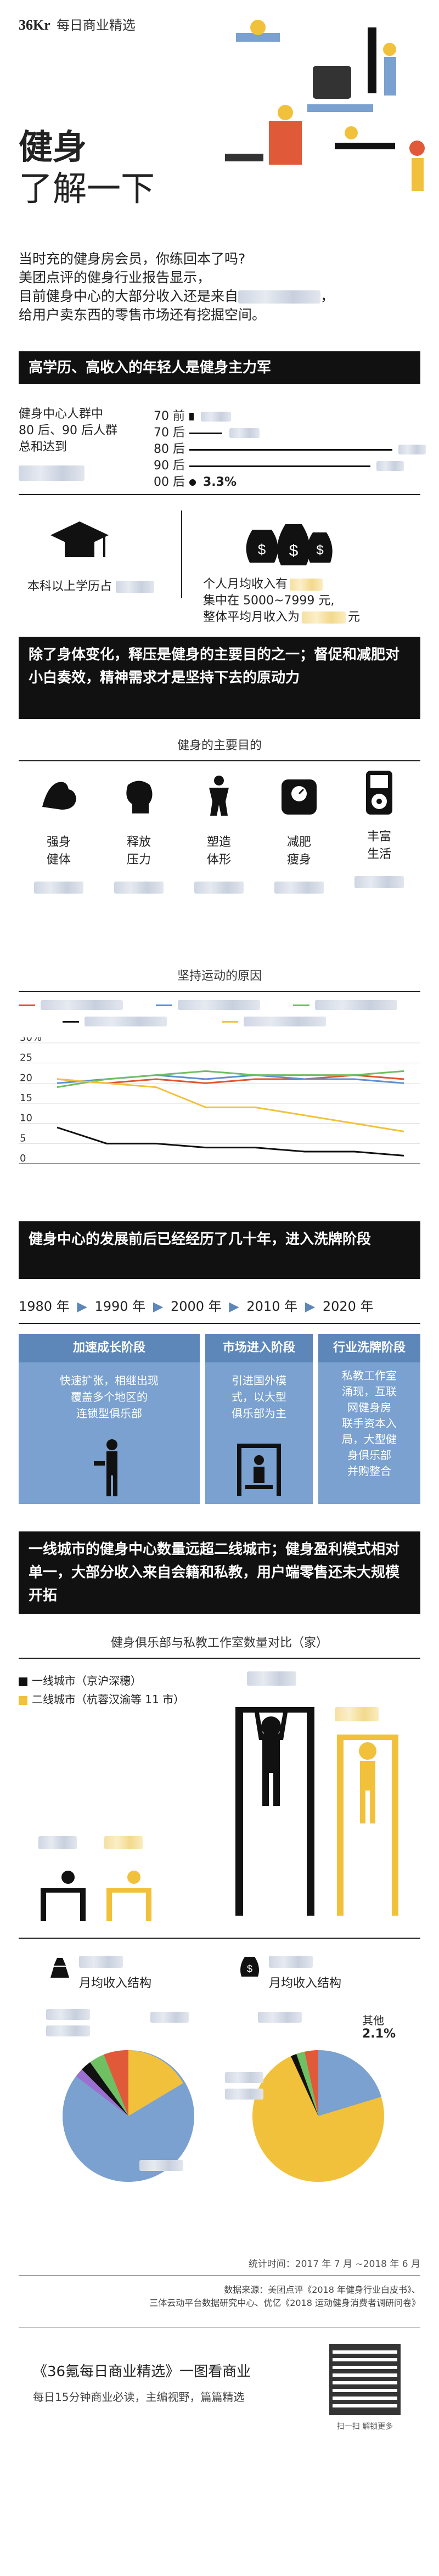 The height and width of the screenshot is (2576, 439). I want to click on hero-title-line1: 健身, so click(53, 147).